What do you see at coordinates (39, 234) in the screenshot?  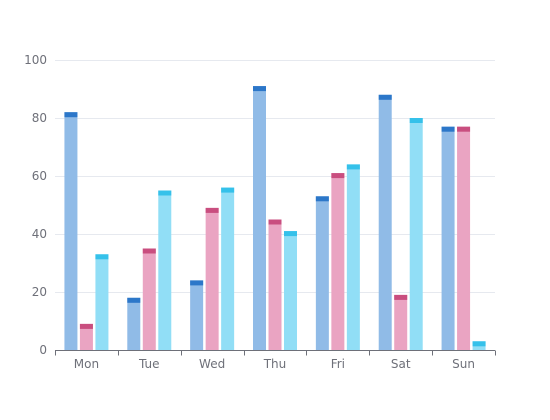 I see `y-tick-label: 40` at bounding box center [39, 234].